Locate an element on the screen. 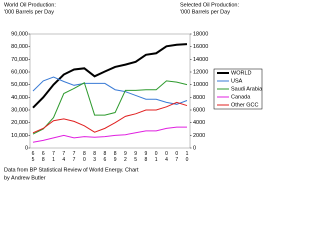  y-tick-label: 20,000 is located at coordinates (19, 123).